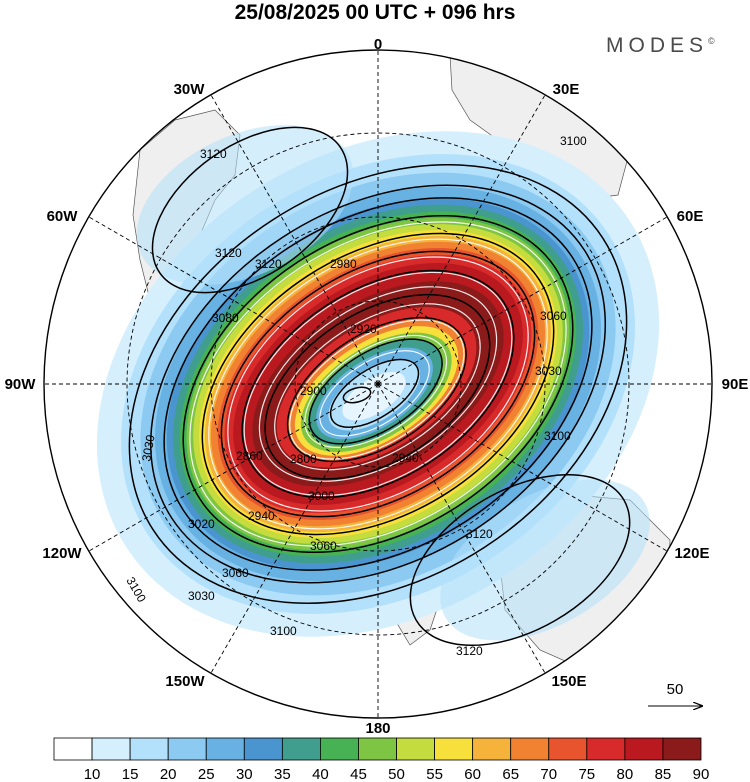 The height and width of the screenshot is (782, 750). I want to click on colorbar-tick-label: 15, so click(130, 774).